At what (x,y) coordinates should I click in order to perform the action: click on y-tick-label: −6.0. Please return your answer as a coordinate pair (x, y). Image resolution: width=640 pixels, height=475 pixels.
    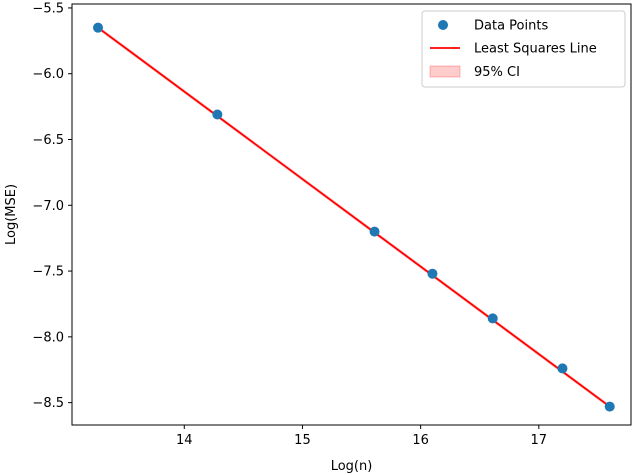
    Looking at the image, I should click on (48, 74).